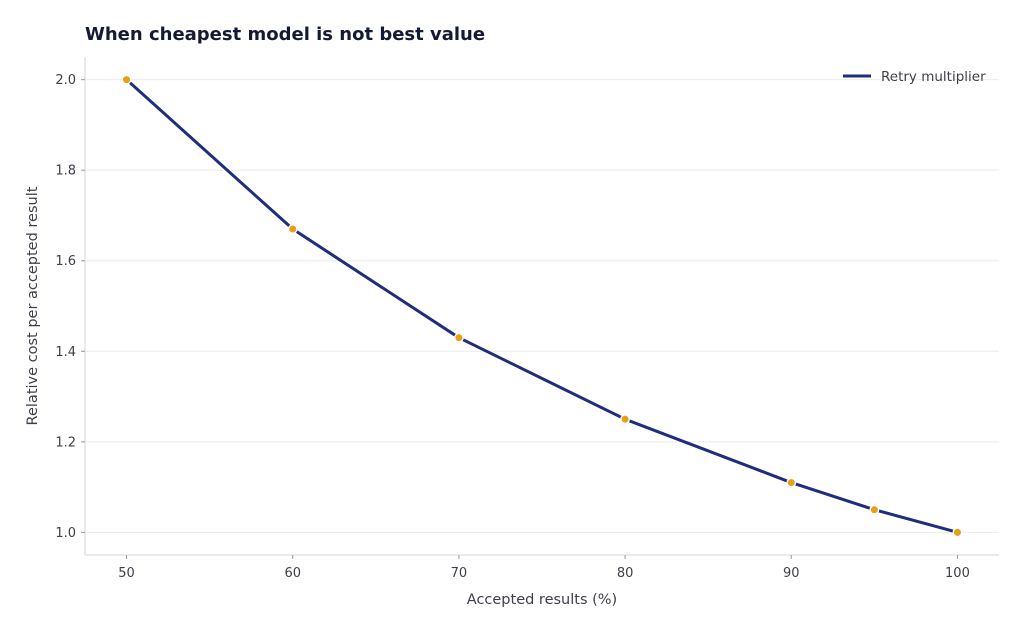  I want to click on y-tick-label: 1.2, so click(65, 442).